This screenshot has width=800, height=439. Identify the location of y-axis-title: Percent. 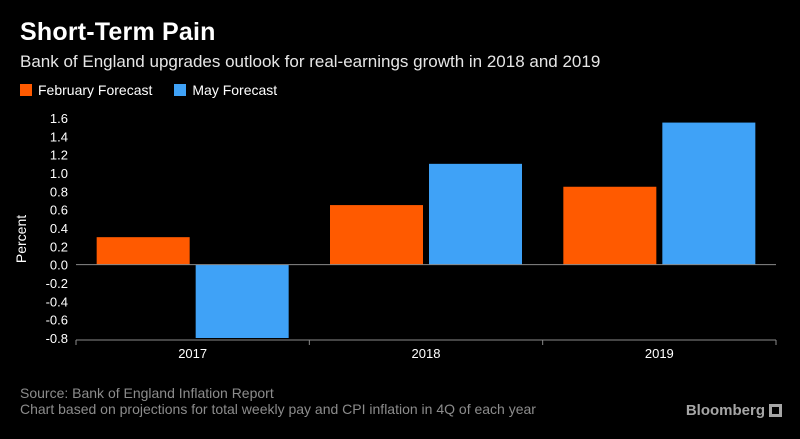
(21, 239).